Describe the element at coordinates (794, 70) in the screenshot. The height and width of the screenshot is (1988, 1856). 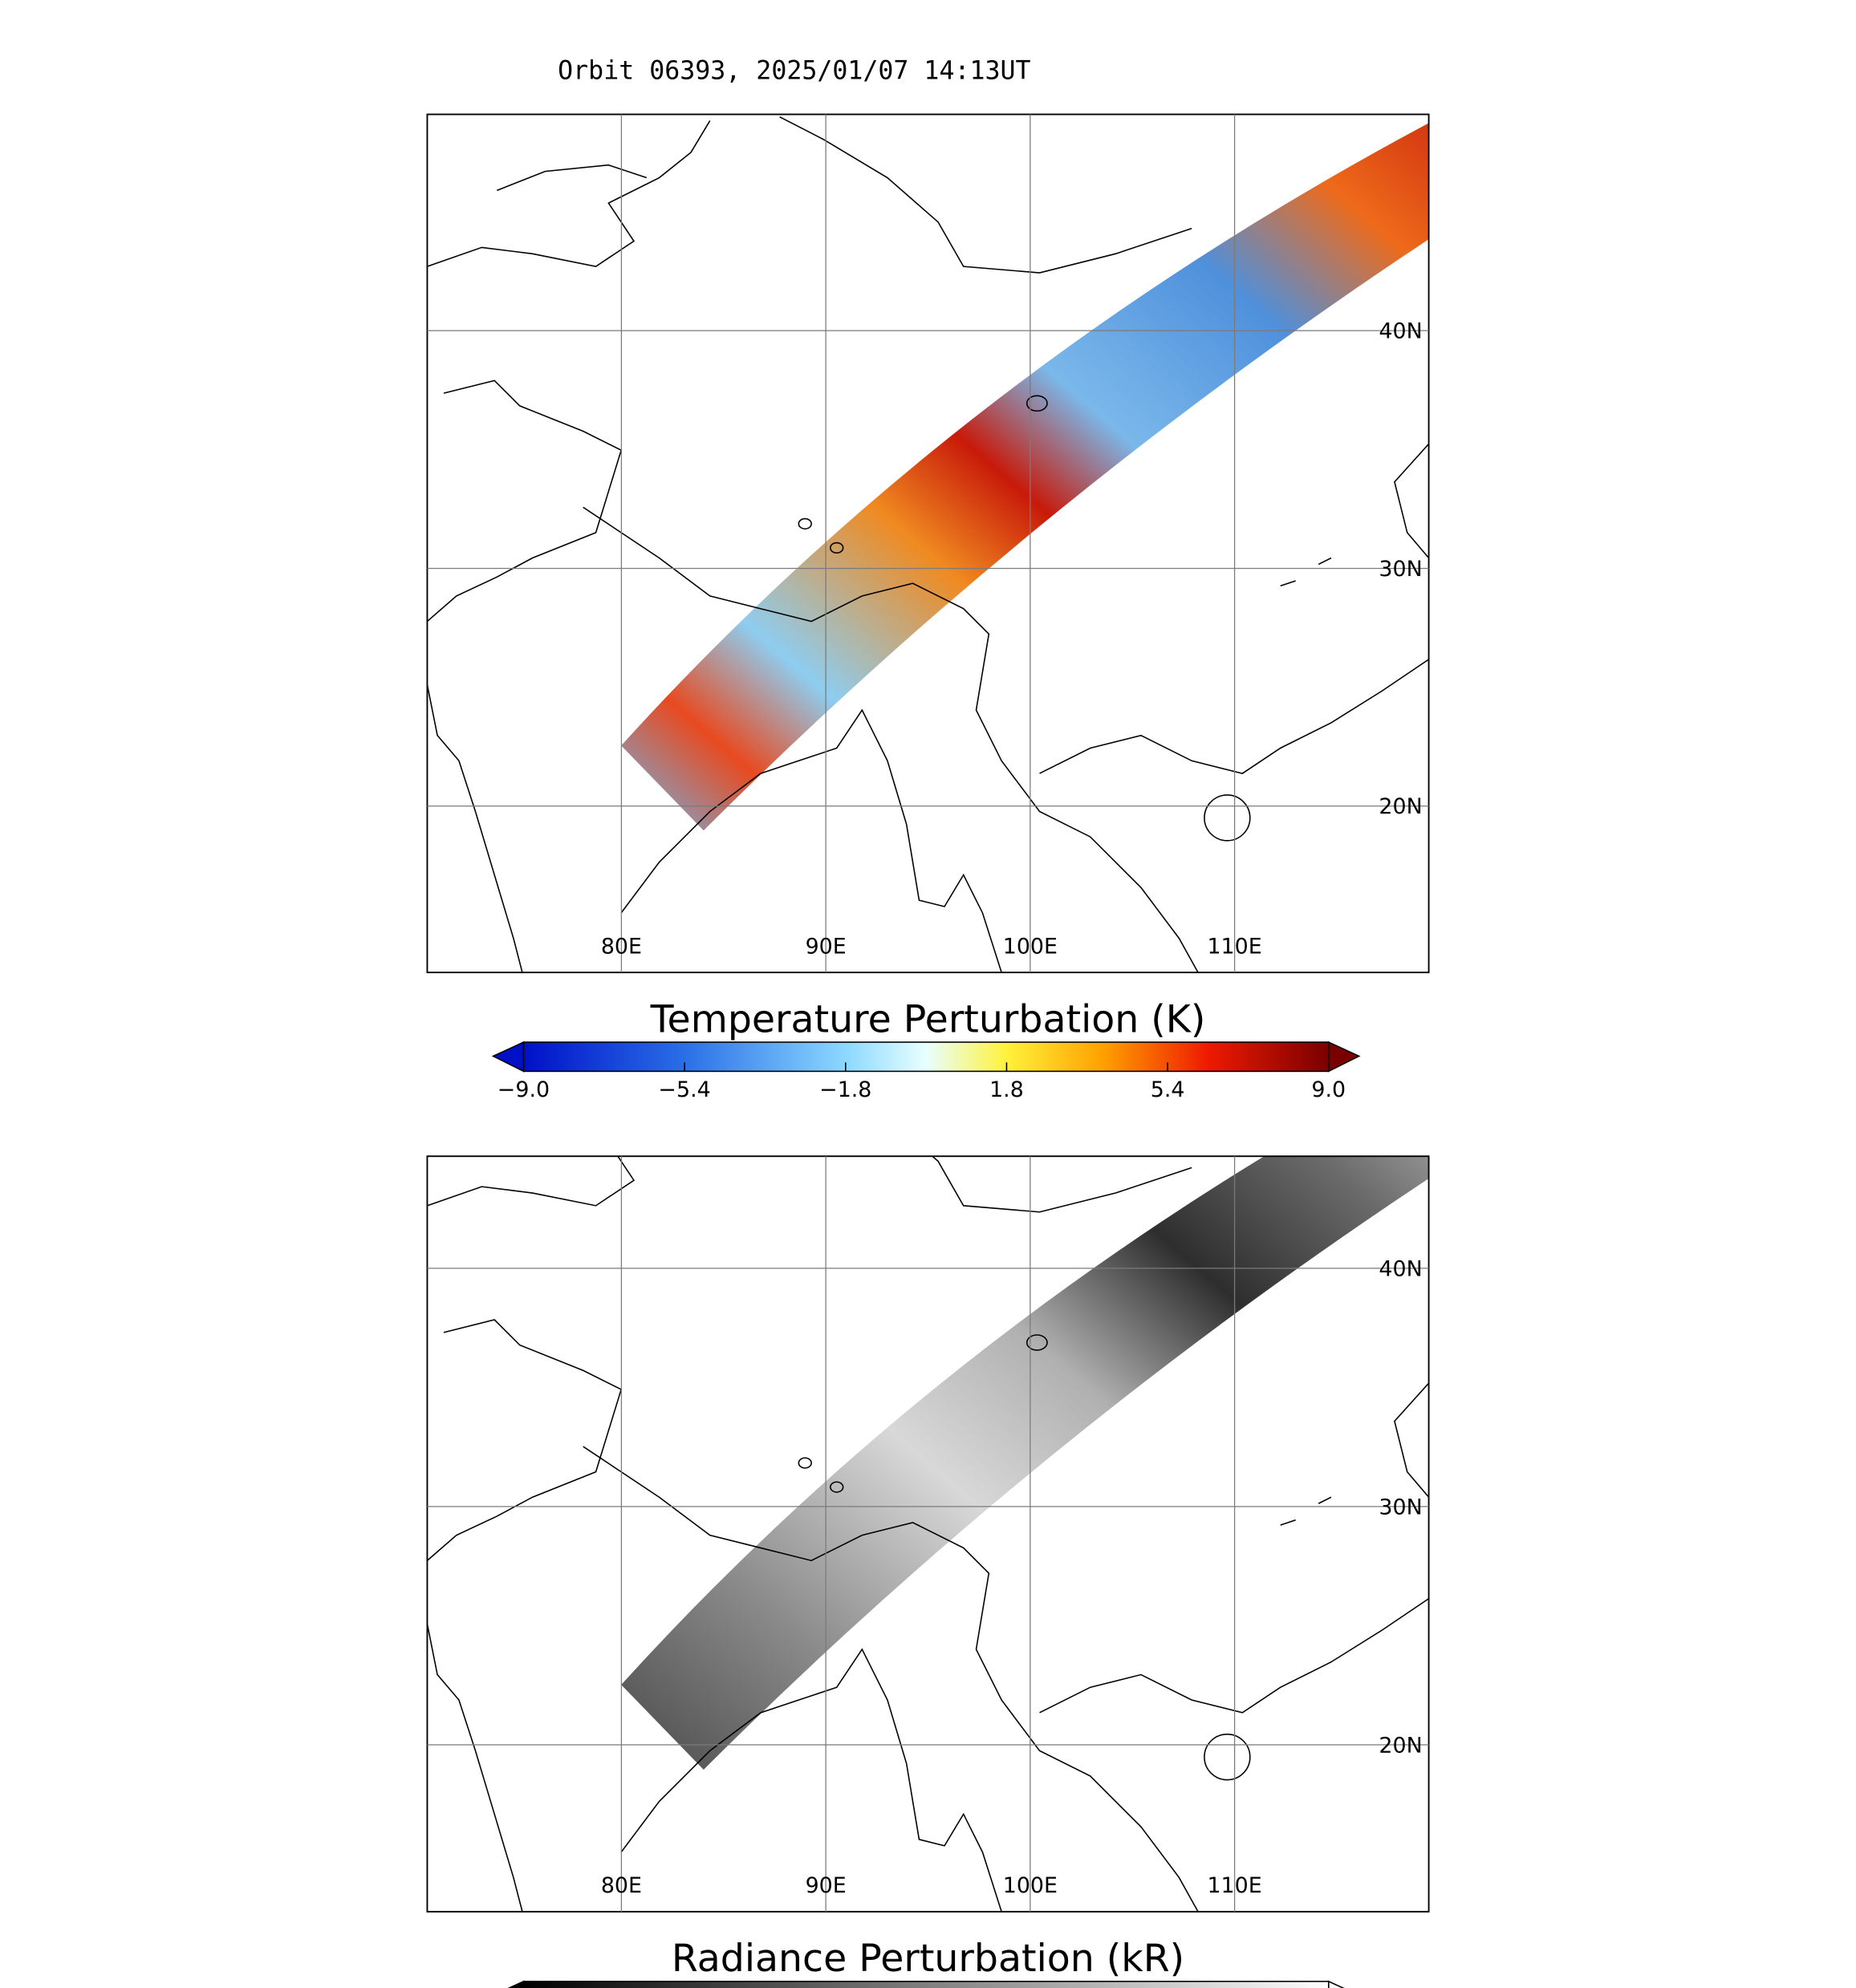
I see `figure-title: Orbit 06393, 2025/01/07 14:13UT` at that location.